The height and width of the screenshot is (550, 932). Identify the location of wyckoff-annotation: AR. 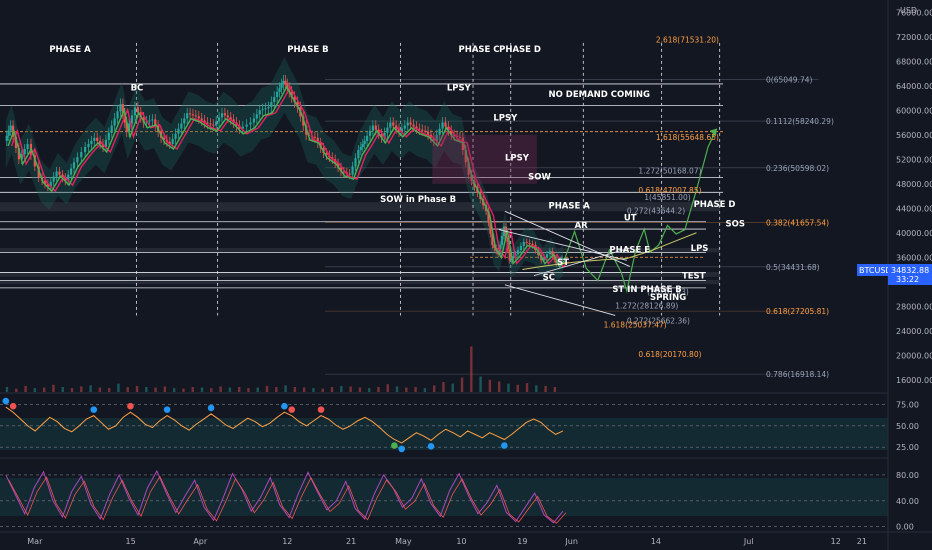
(582, 226).